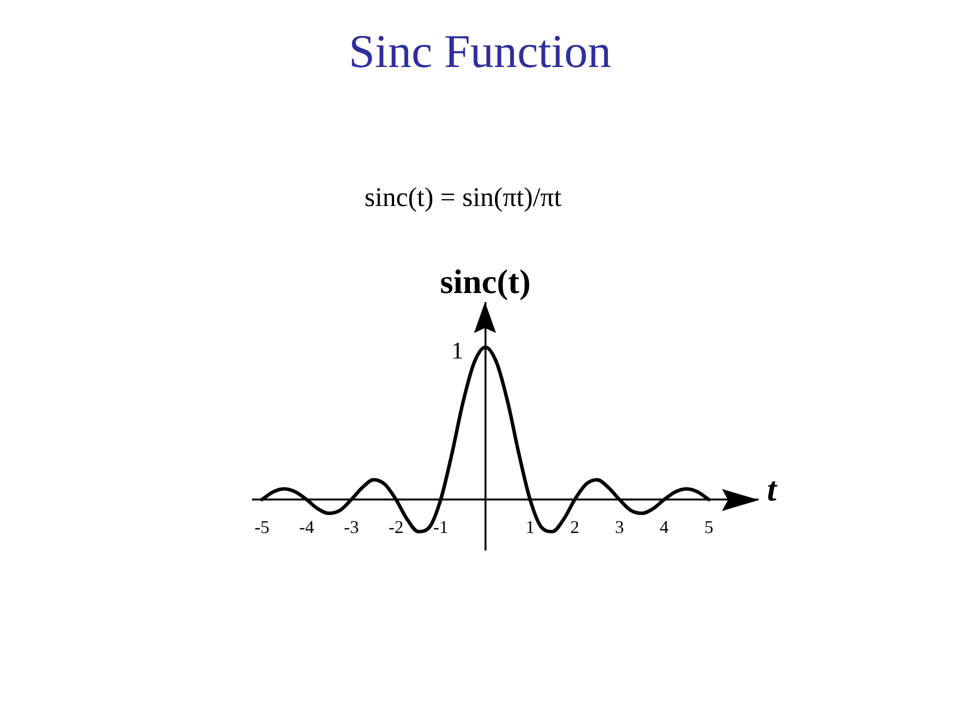 The height and width of the screenshot is (720, 960). Describe the element at coordinates (619, 527) in the screenshot. I see `x-tick-label: 3` at that location.